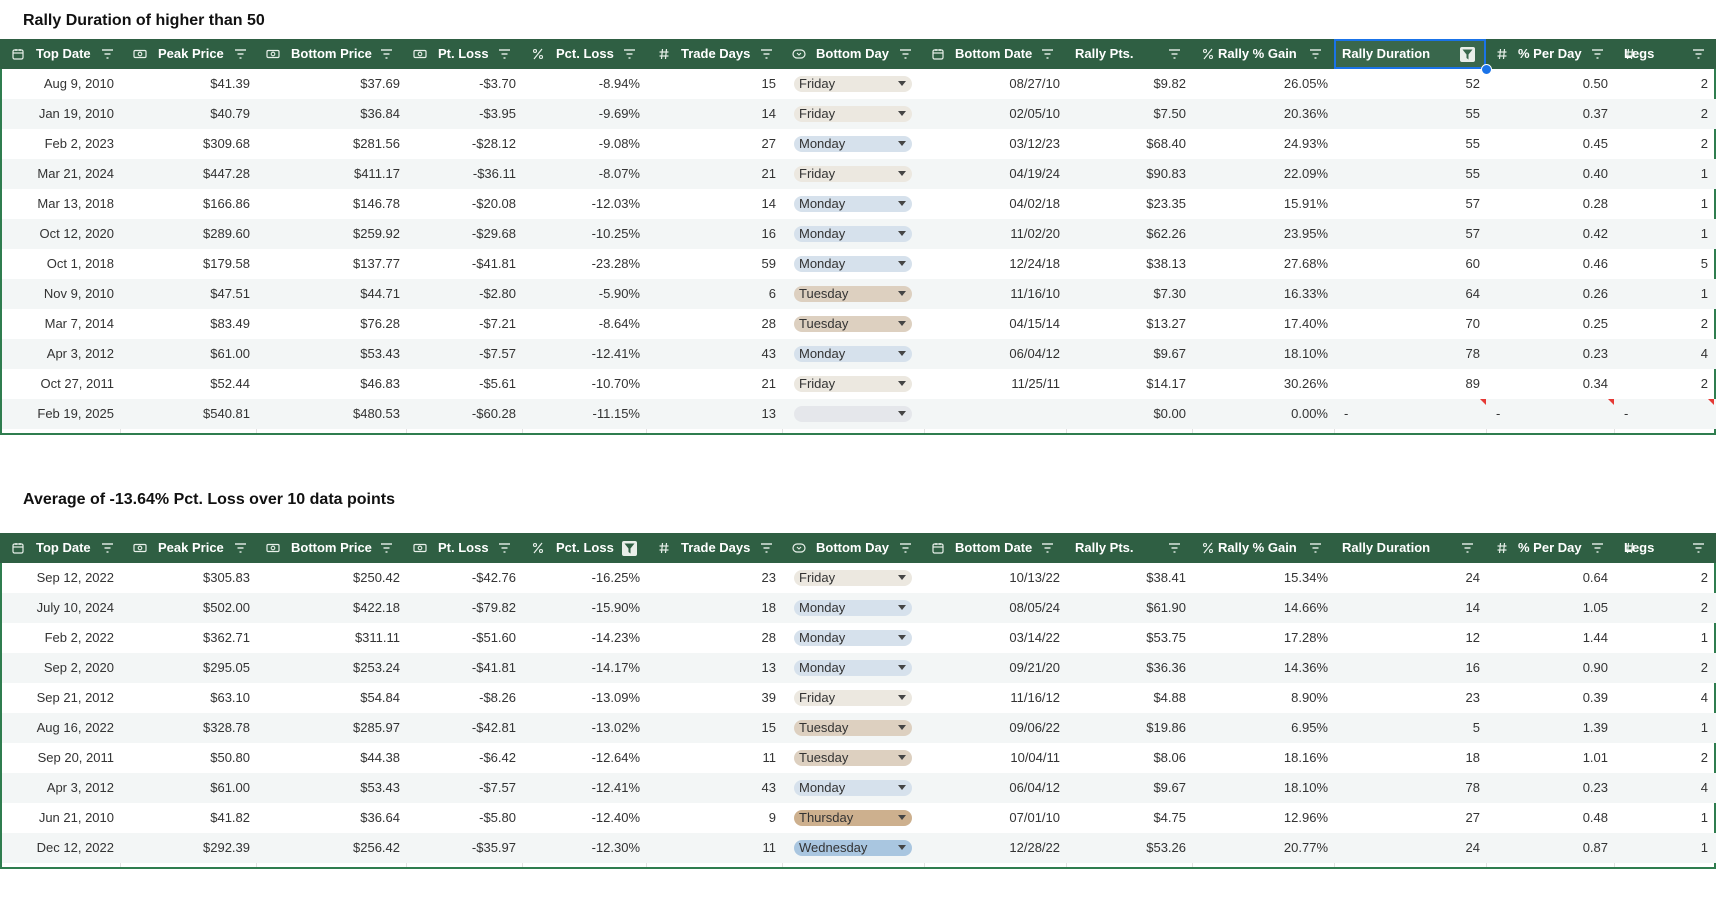 The height and width of the screenshot is (918, 1718). What do you see at coordinates (772, 817) in the screenshot?
I see `table-cell: 9` at bounding box center [772, 817].